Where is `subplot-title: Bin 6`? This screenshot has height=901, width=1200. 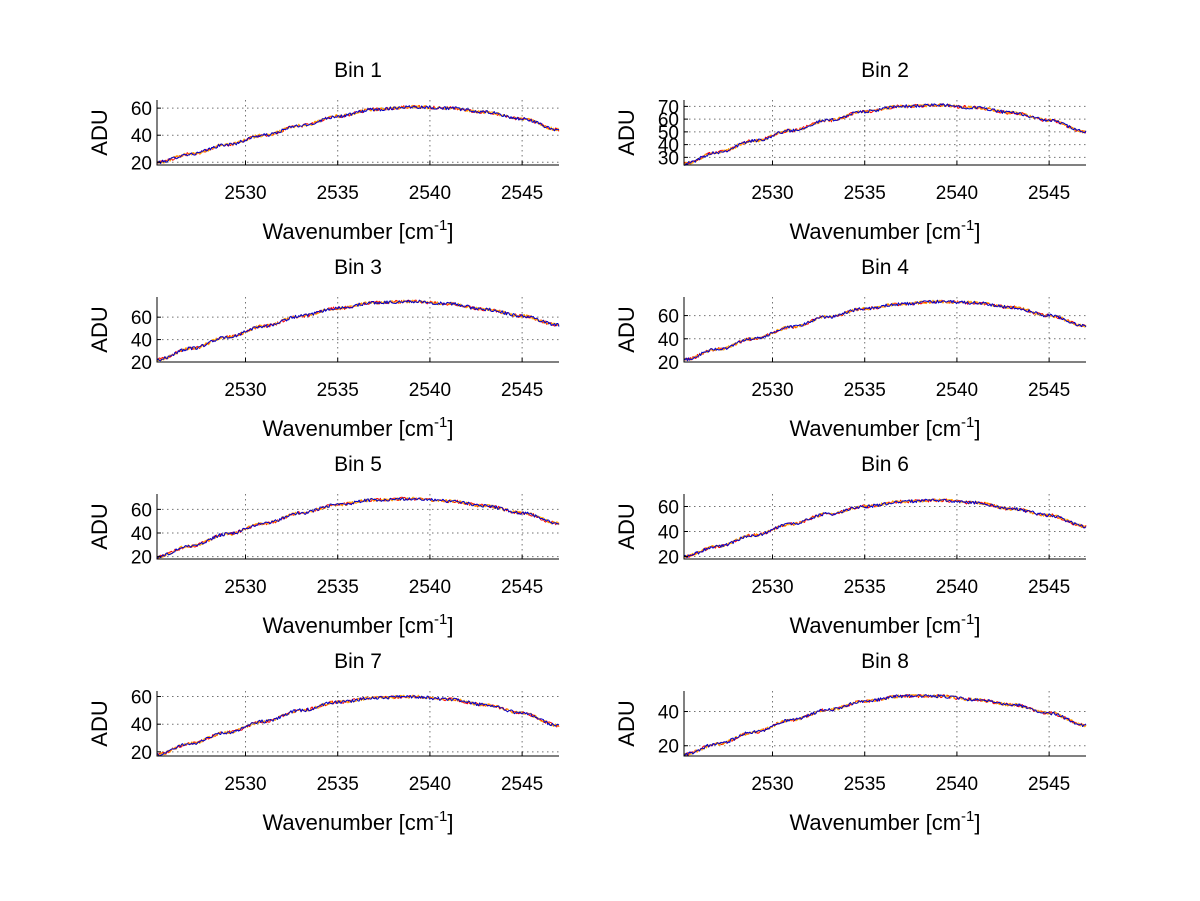 subplot-title: Bin 6 is located at coordinates (885, 464).